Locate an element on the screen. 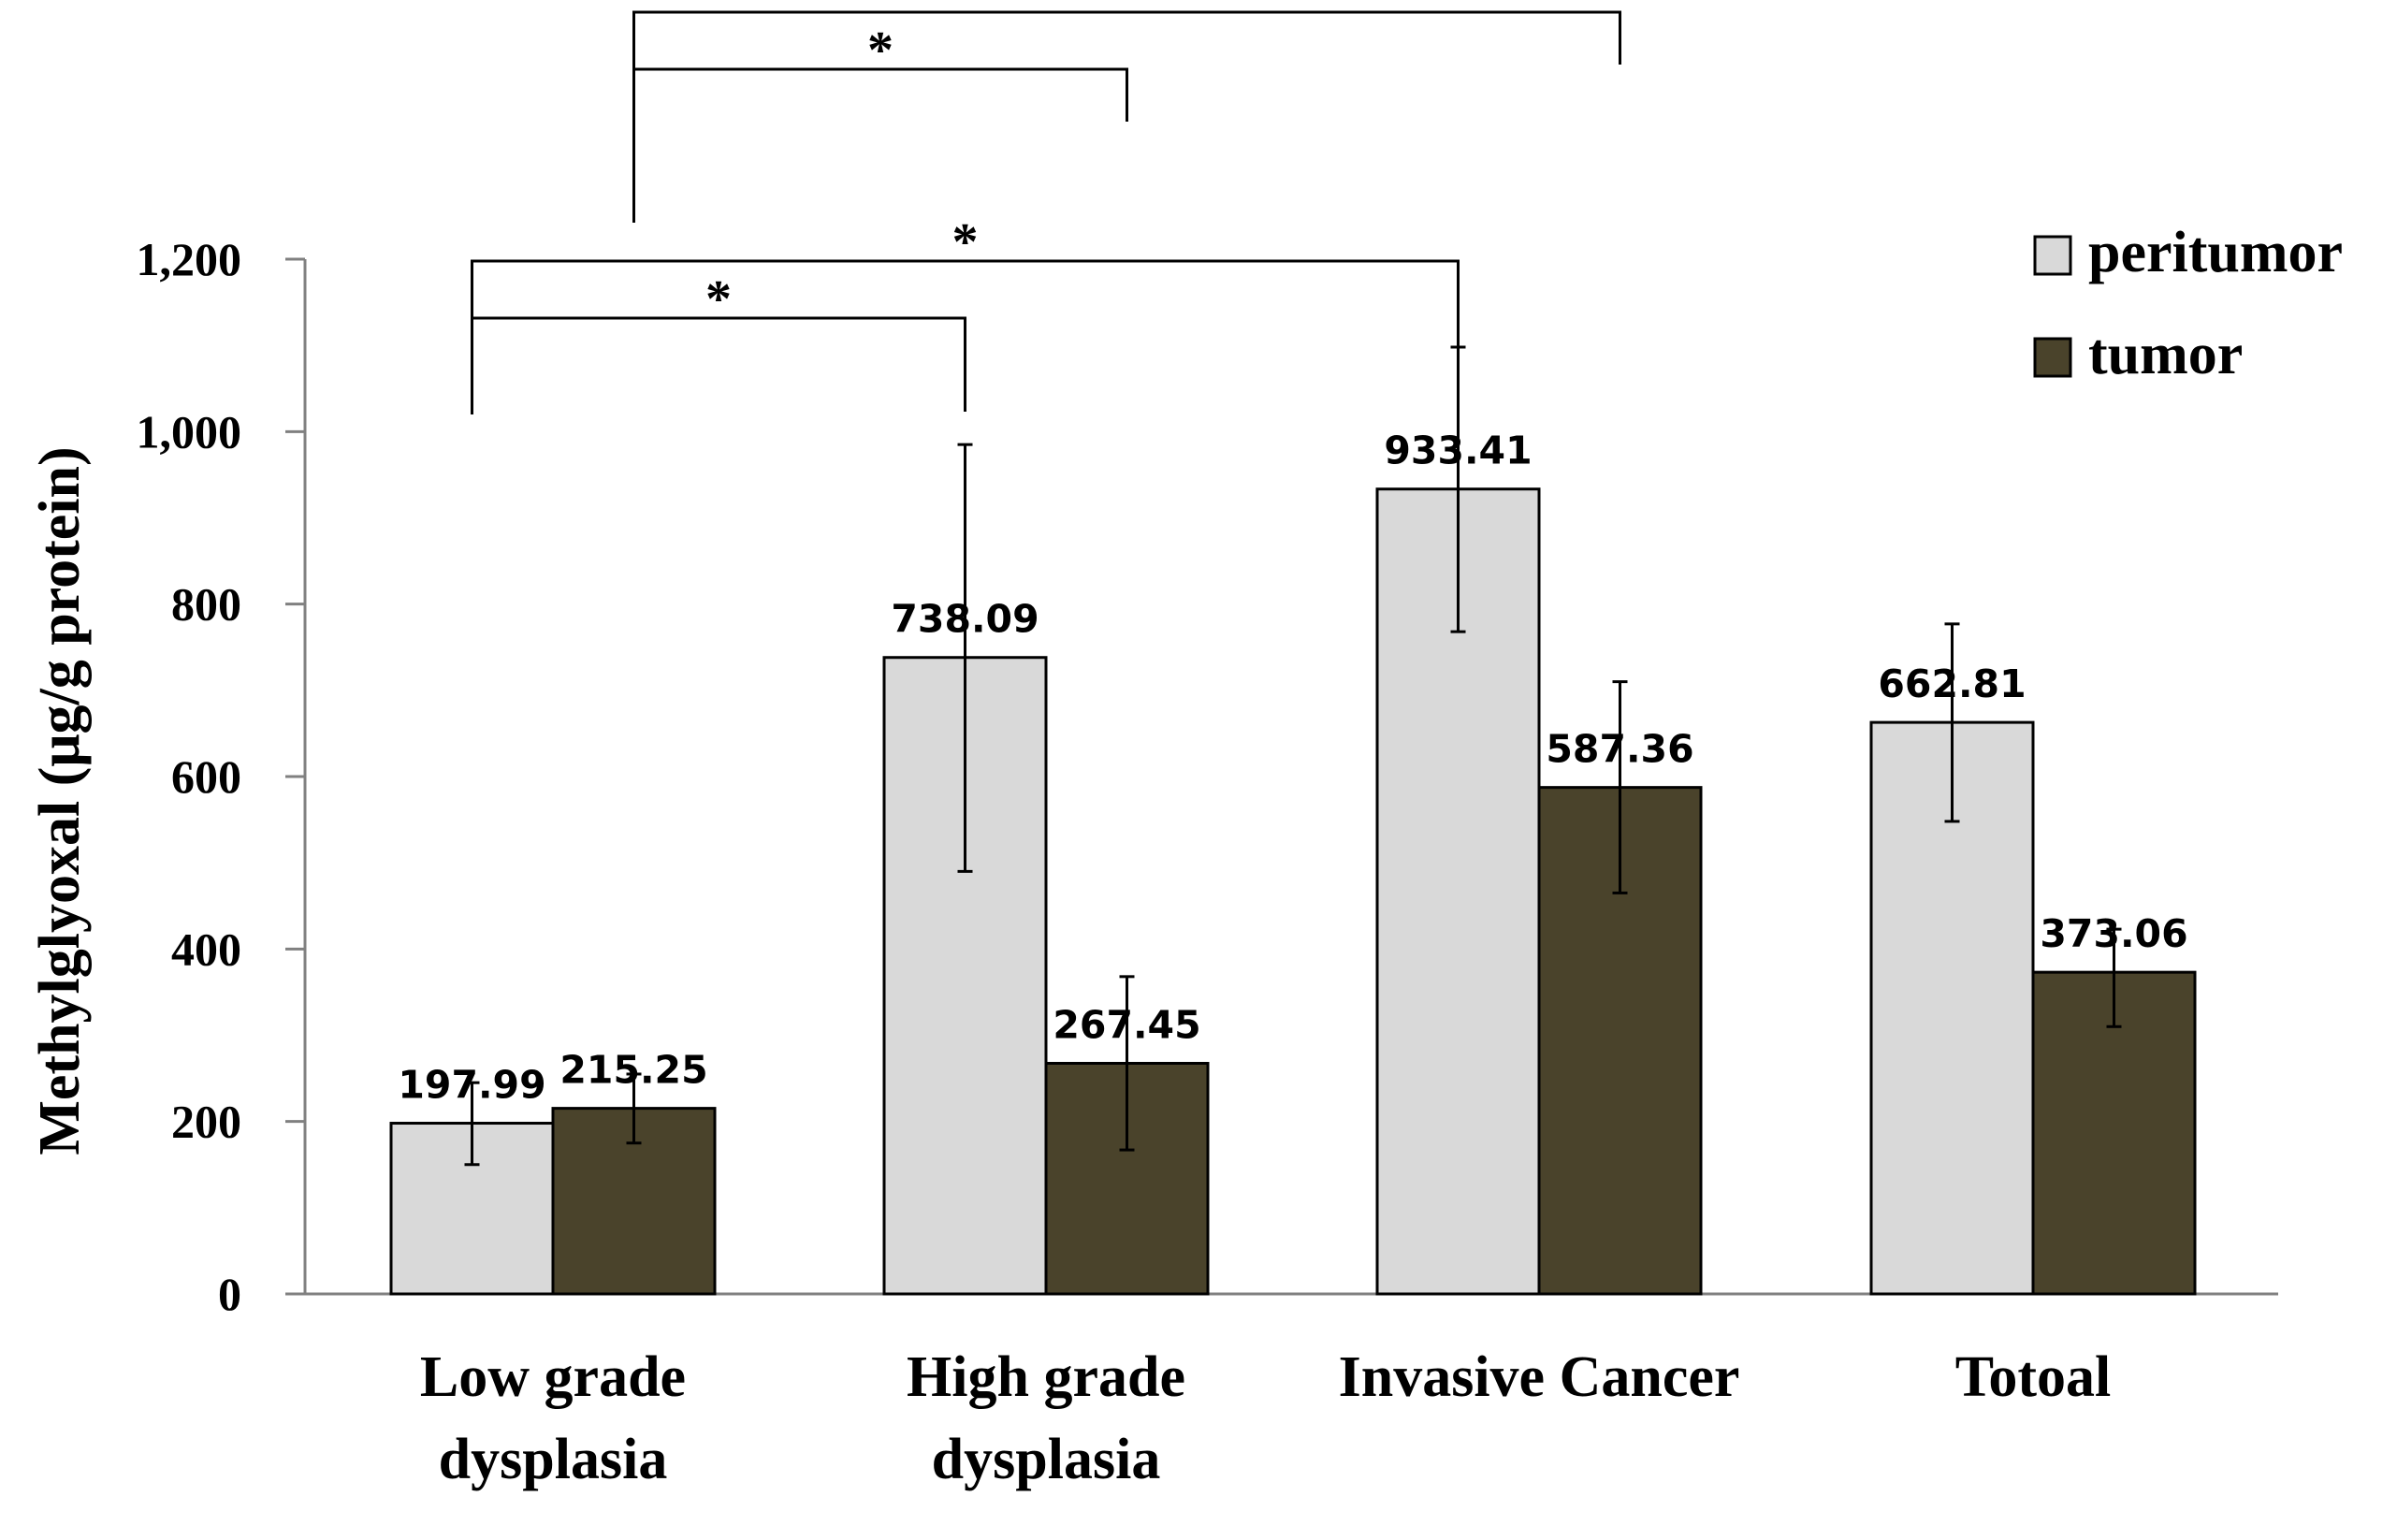 The width and height of the screenshot is (2397, 1540). x-tick-label: High grade is located at coordinates (1046, 1377).